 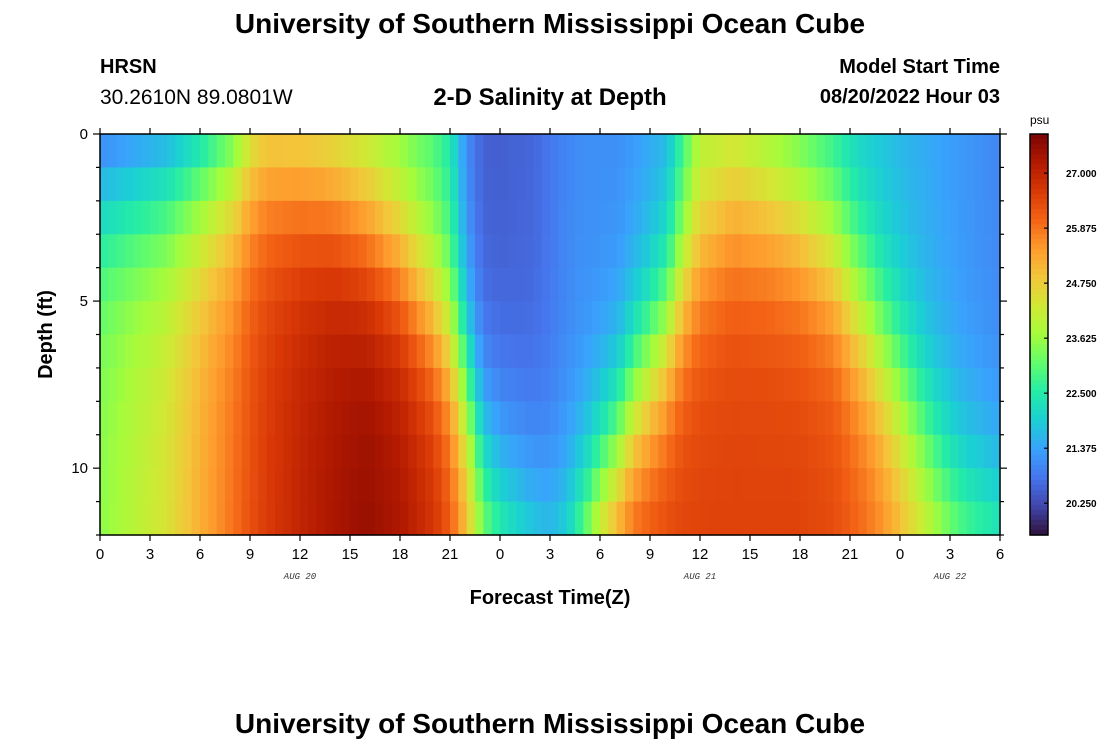 I want to click on x-tick-label: 18, so click(x=800, y=554).